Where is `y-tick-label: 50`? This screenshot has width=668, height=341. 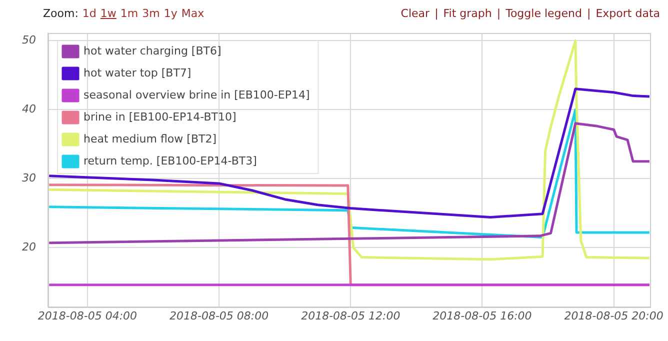 y-tick-label: 50 is located at coordinates (29, 39).